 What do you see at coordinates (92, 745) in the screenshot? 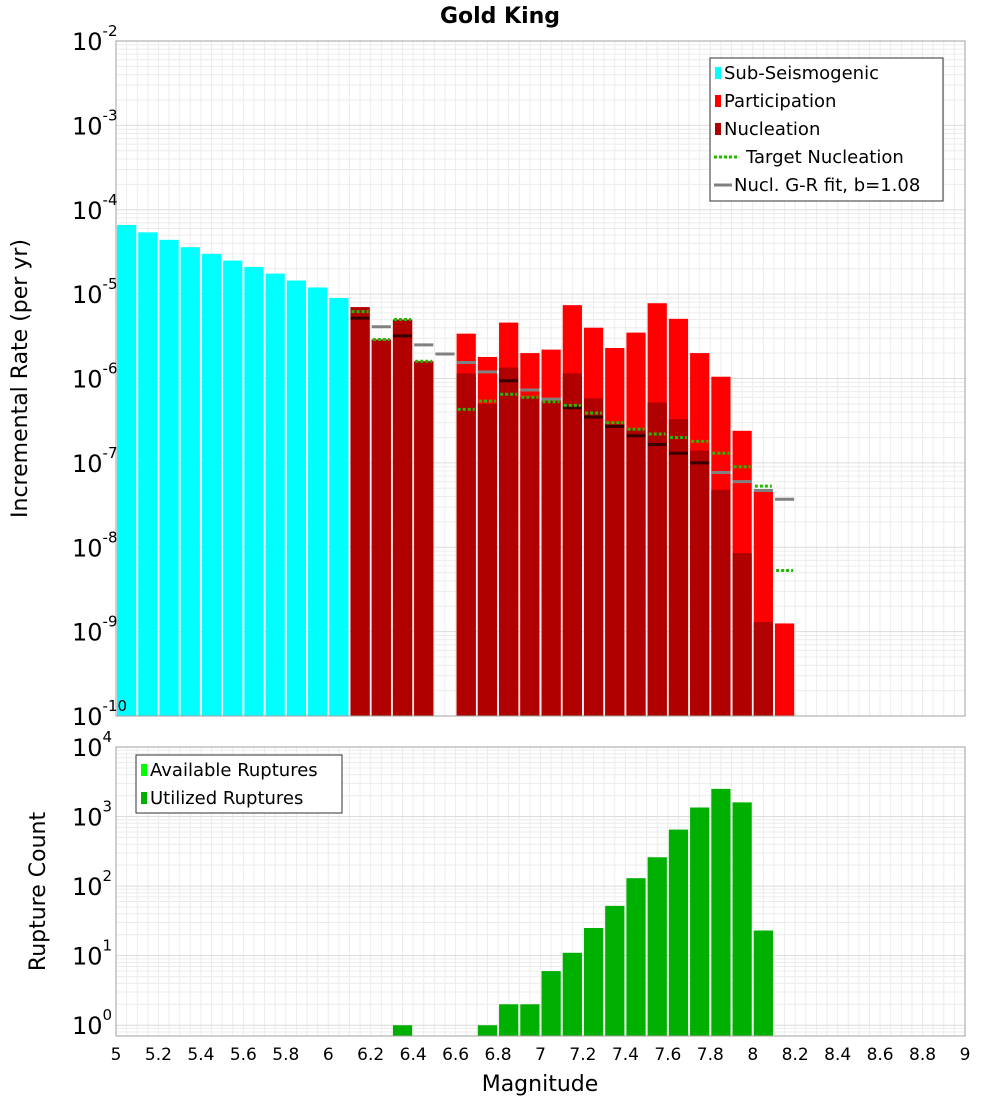
I see `y-tick-label: 10⁴` at bounding box center [92, 745].